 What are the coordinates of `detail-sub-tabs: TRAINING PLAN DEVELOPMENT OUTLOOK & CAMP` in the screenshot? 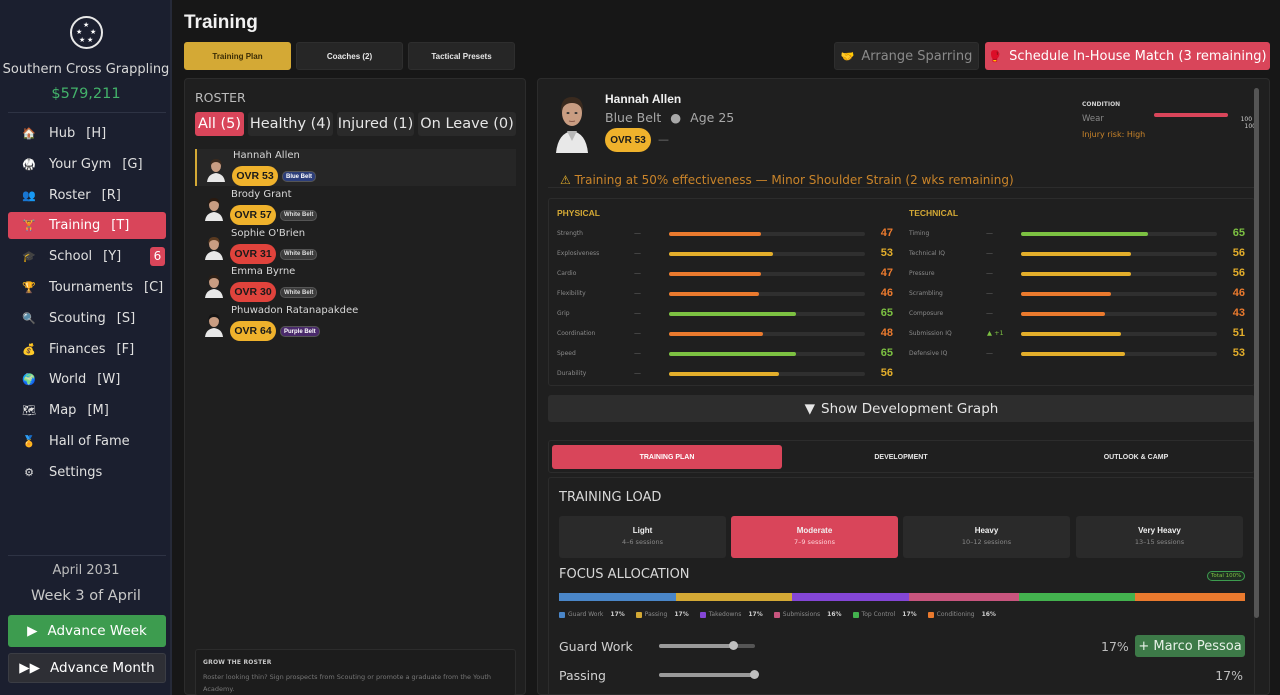 It's located at (901, 456).